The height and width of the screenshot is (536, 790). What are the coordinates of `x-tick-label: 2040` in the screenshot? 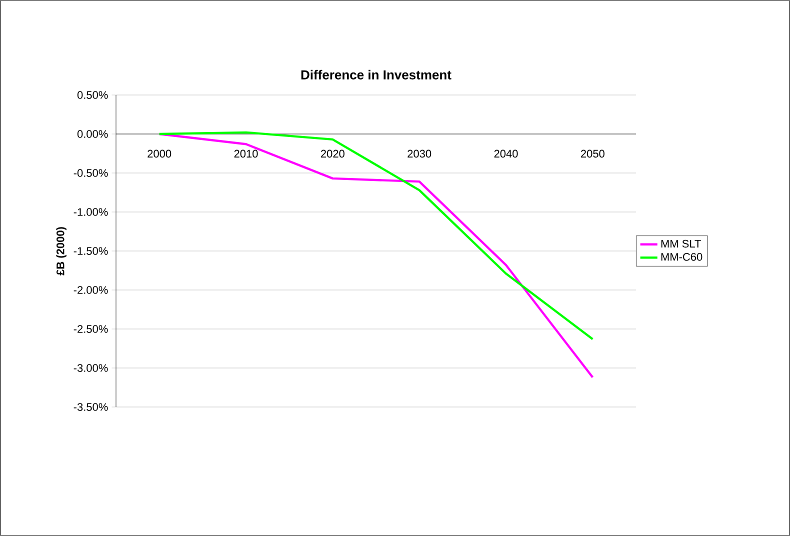 It's located at (506, 154).